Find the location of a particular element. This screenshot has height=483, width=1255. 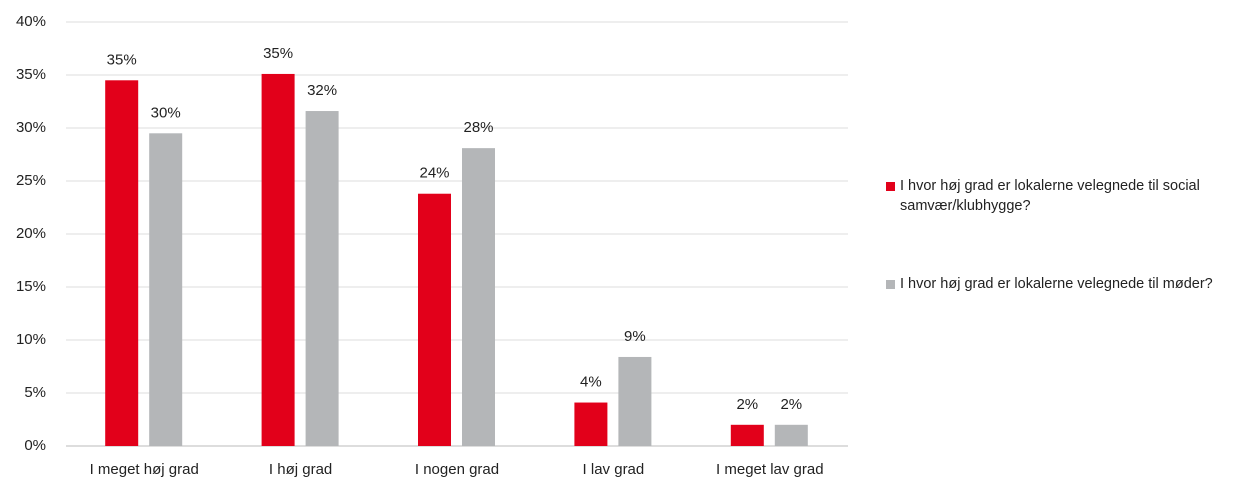

data-label: 28% is located at coordinates (478, 127).